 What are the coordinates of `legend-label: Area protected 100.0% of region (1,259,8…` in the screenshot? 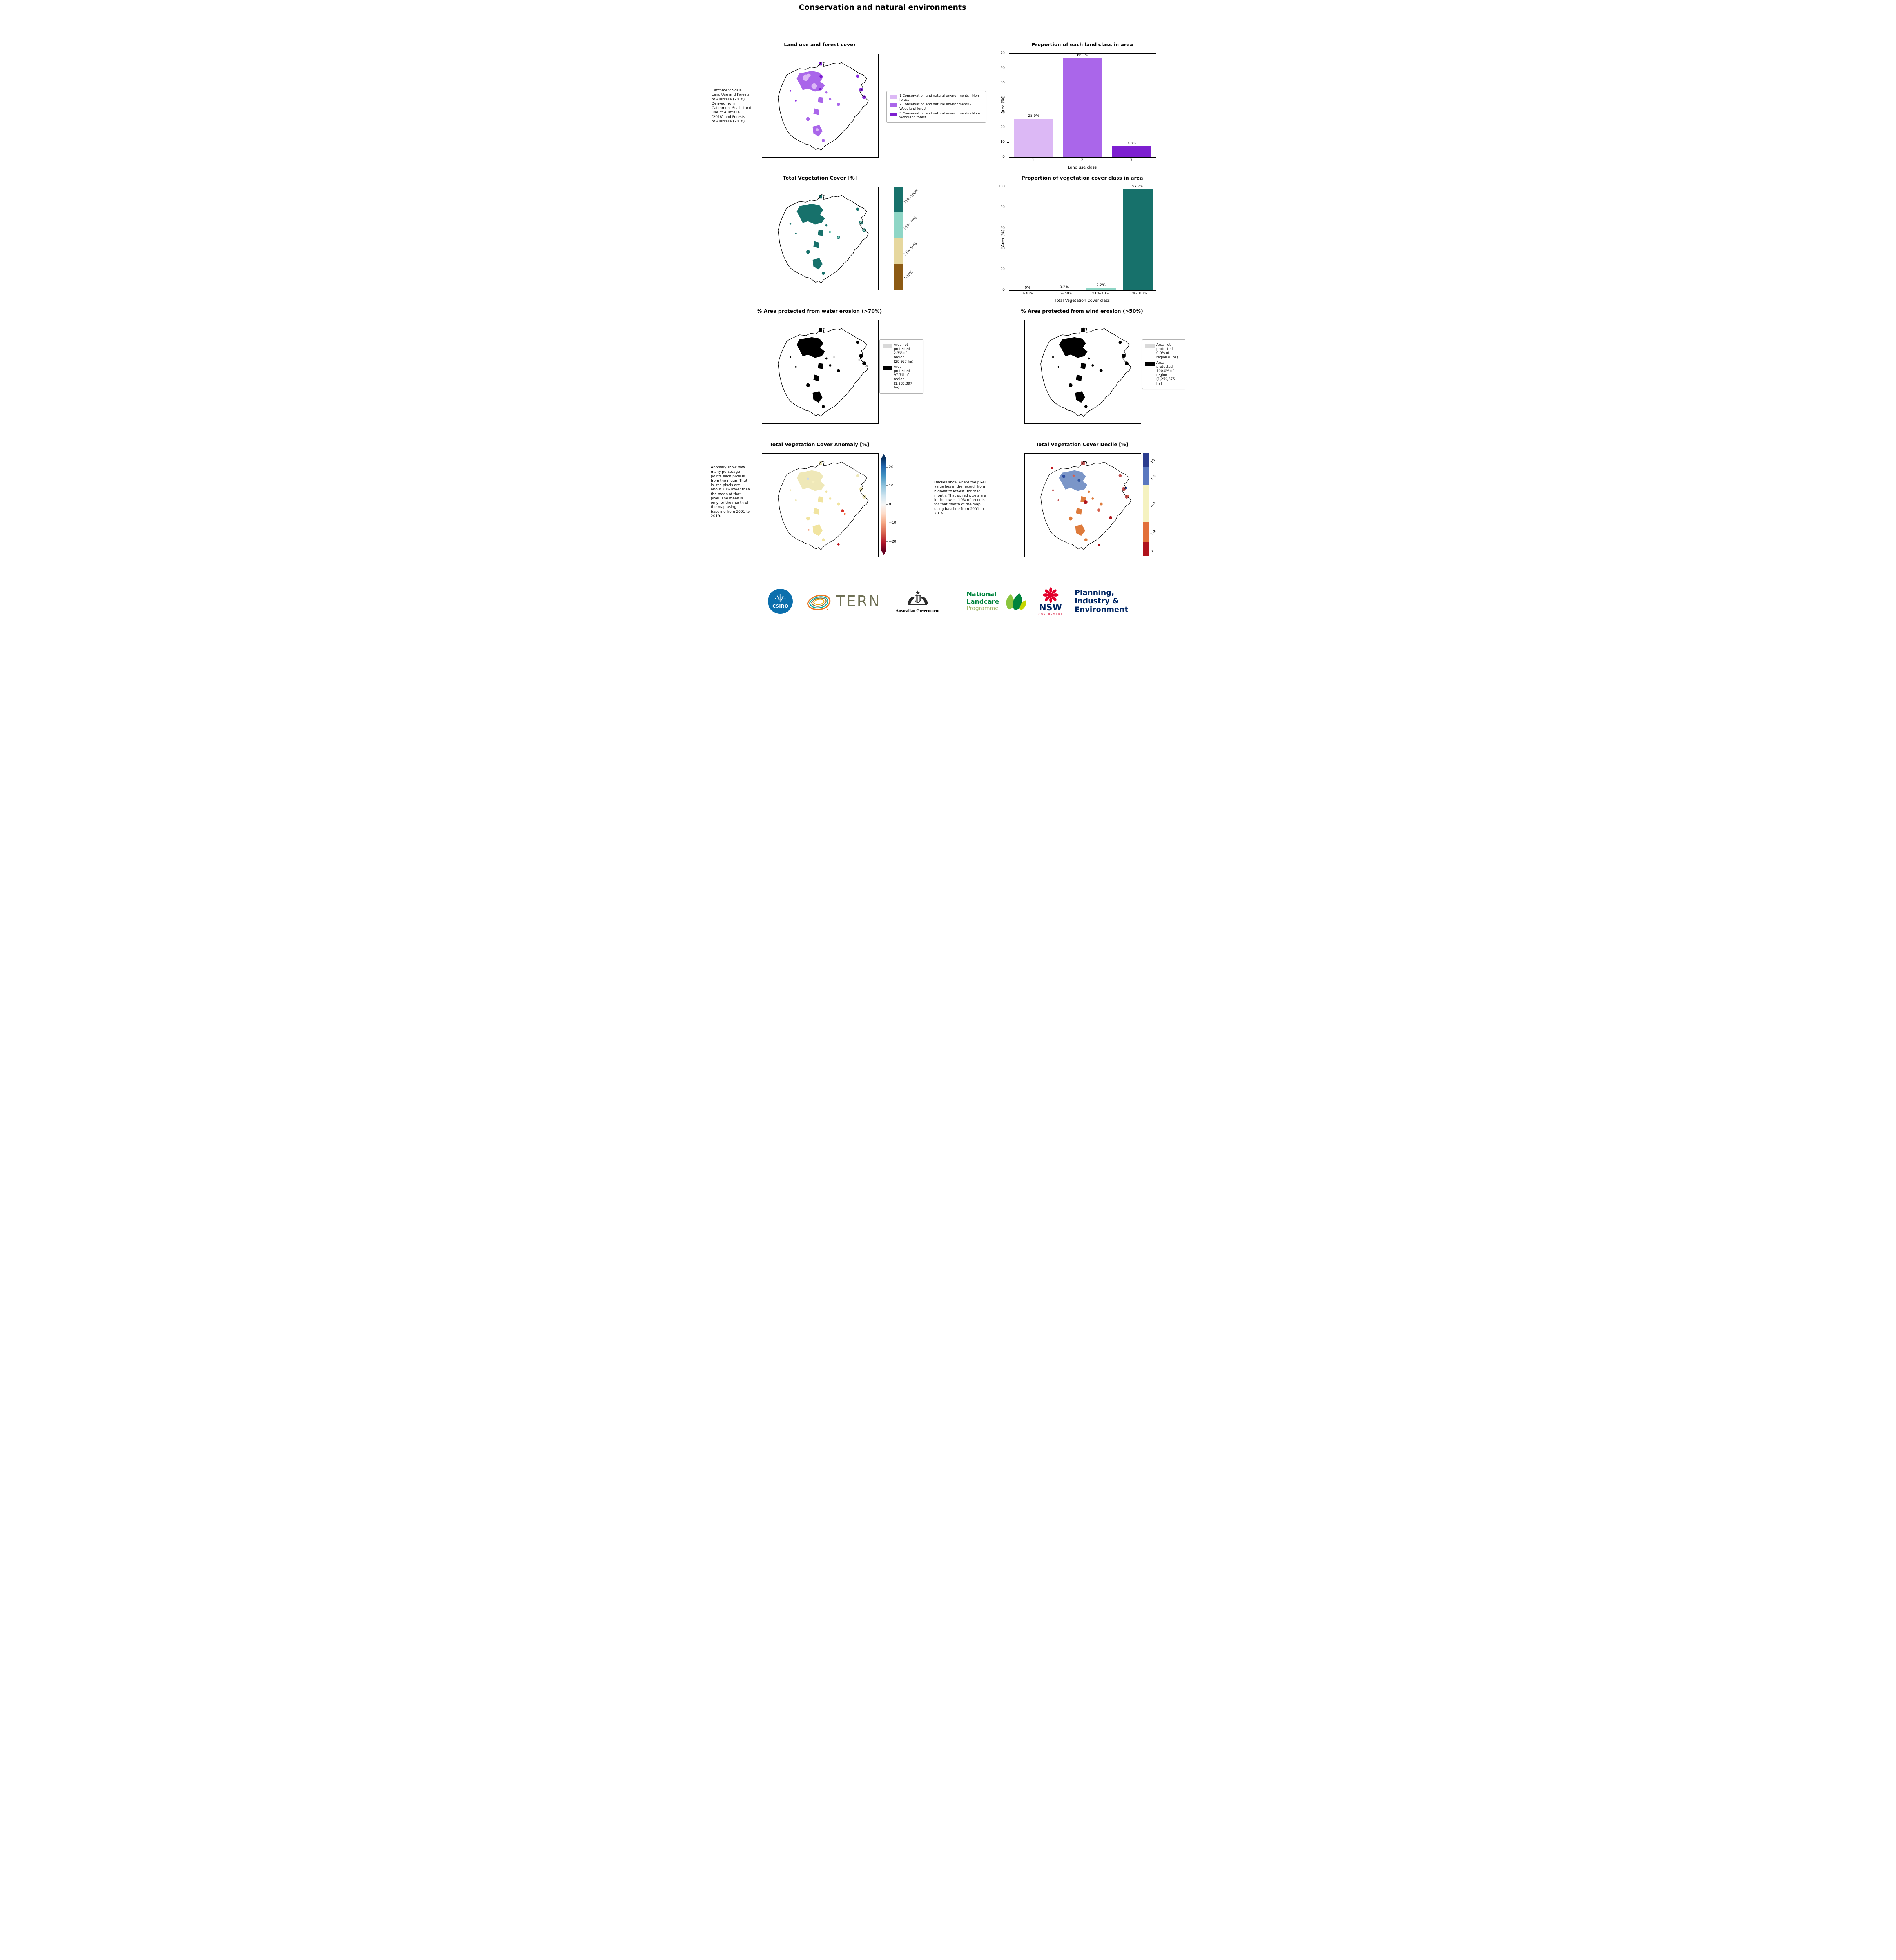 It's located at (1165, 373).